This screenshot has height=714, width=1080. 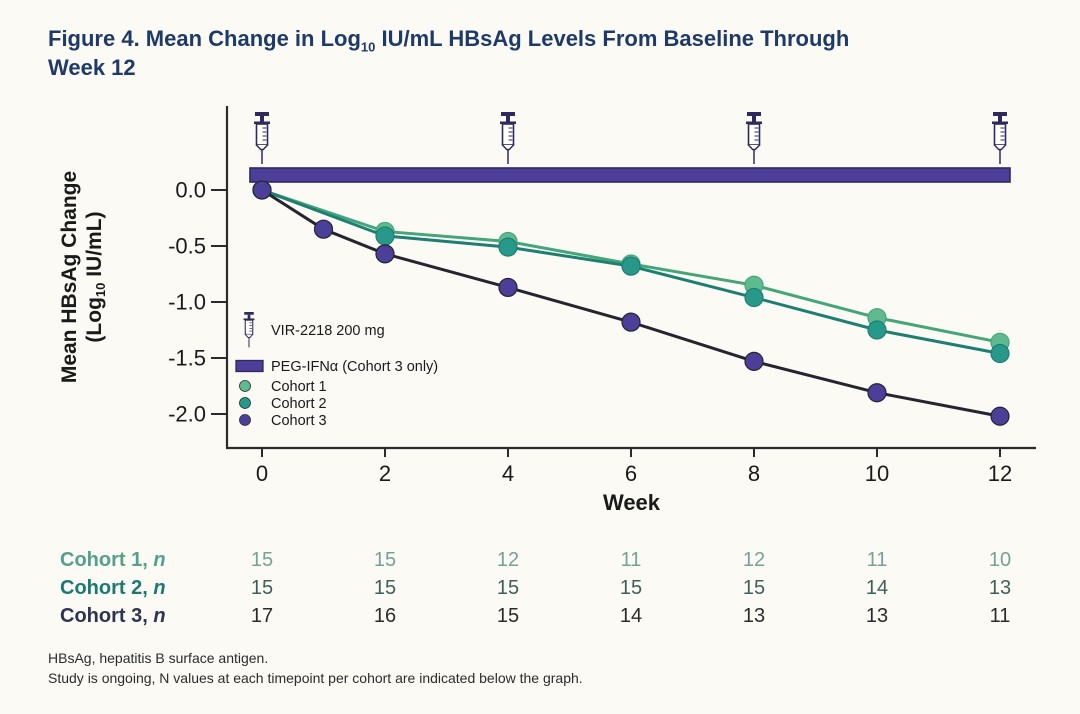 I want to click on figure-title-line2: Week 12, so click(x=92, y=68).